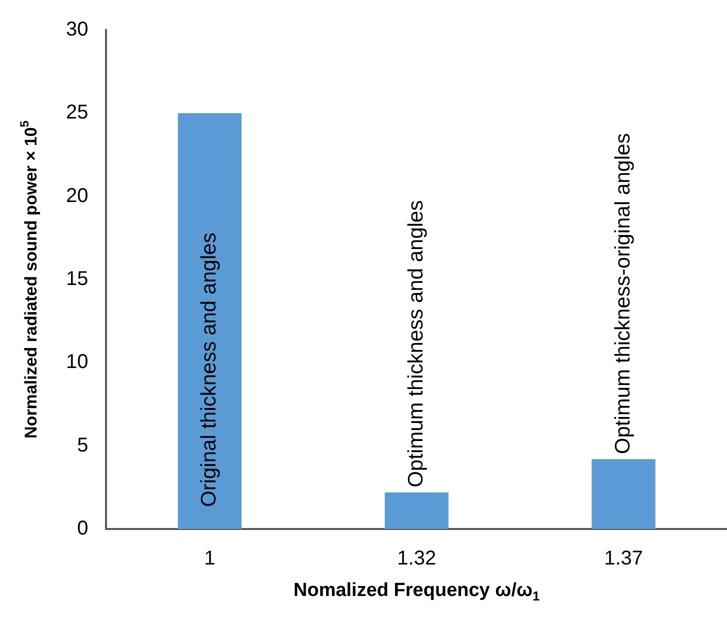  What do you see at coordinates (209, 369) in the screenshot?
I see `annotation: Original thickness and angles` at bounding box center [209, 369].